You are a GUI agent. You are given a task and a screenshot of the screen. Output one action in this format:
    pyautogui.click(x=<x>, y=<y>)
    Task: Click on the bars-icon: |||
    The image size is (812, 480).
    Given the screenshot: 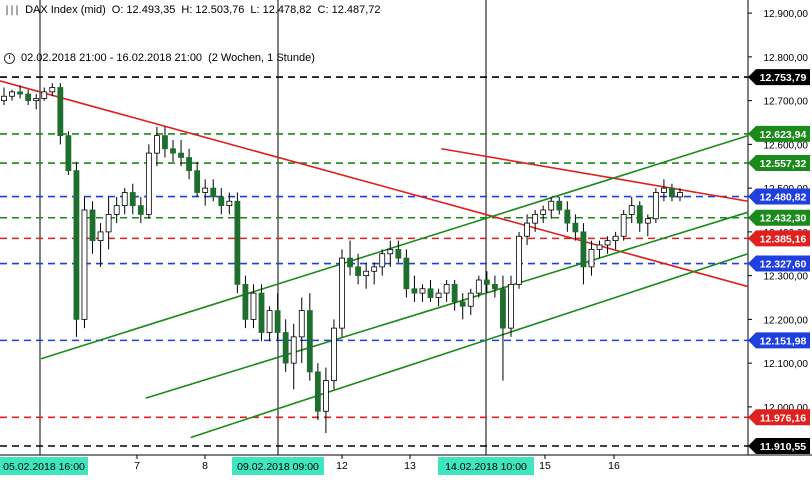 What is the action you would take?
    pyautogui.click(x=12, y=10)
    